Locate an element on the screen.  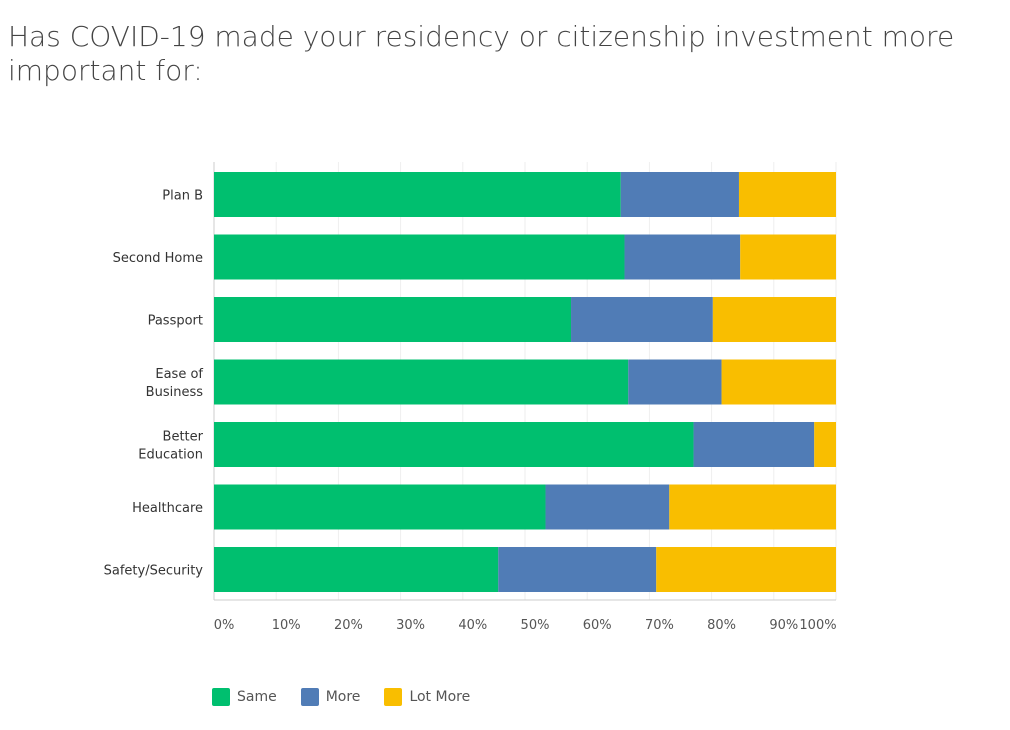
category-label: Healthcare is located at coordinates (167, 508).